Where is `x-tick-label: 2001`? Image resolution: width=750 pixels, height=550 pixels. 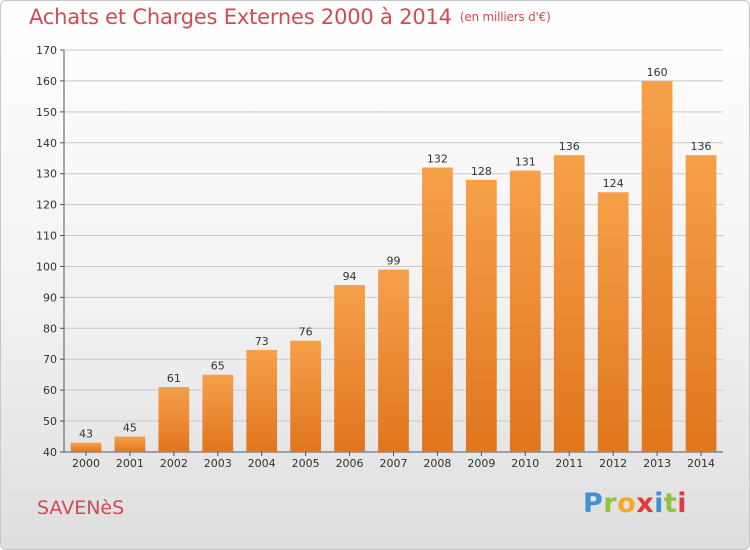 x-tick-label: 2001 is located at coordinates (130, 463).